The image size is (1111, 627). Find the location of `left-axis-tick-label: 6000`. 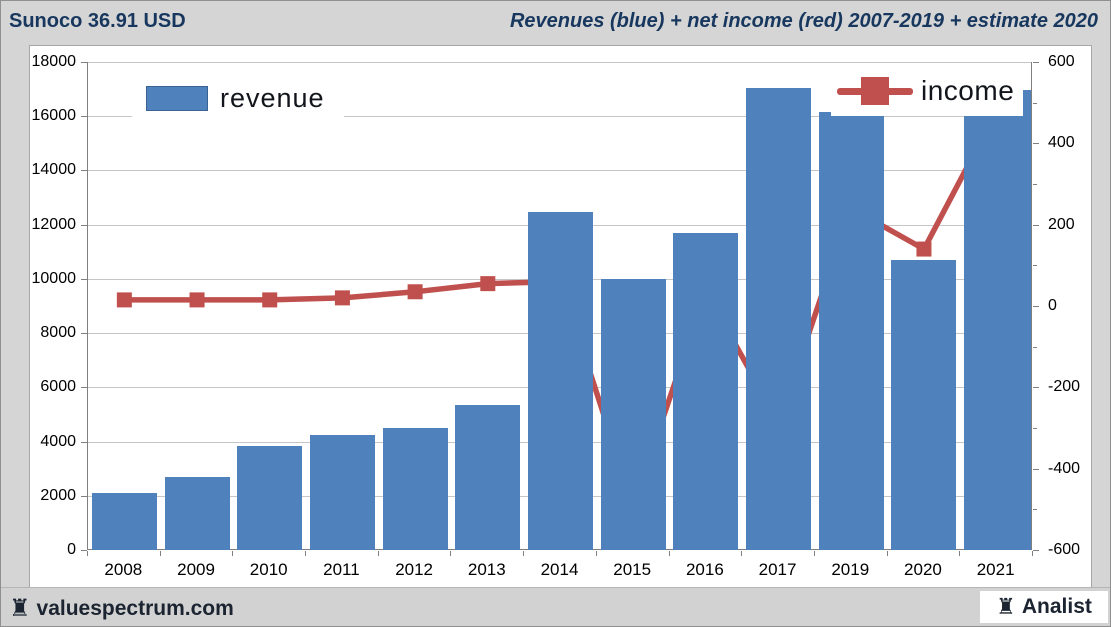

left-axis-tick-label: 6000 is located at coordinates (58, 387).